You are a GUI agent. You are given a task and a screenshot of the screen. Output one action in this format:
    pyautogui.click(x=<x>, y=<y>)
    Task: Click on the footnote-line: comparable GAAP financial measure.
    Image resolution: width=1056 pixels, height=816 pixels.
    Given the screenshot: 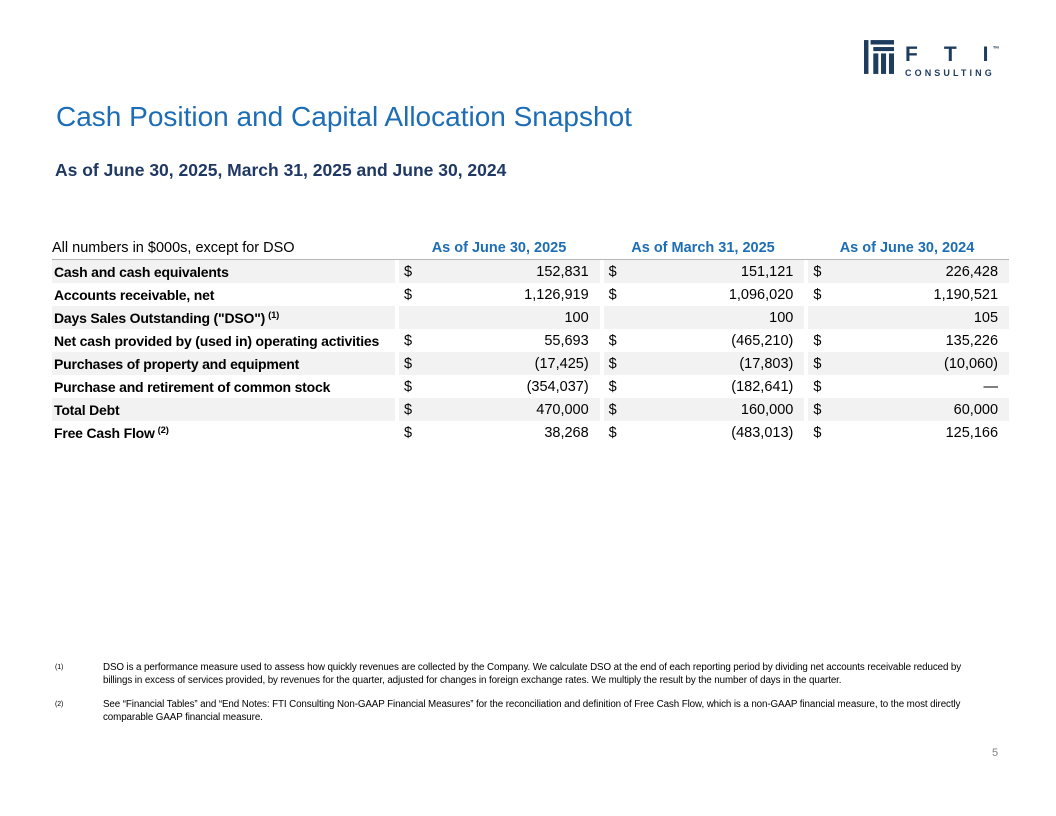 What is the action you would take?
    pyautogui.click(x=183, y=717)
    